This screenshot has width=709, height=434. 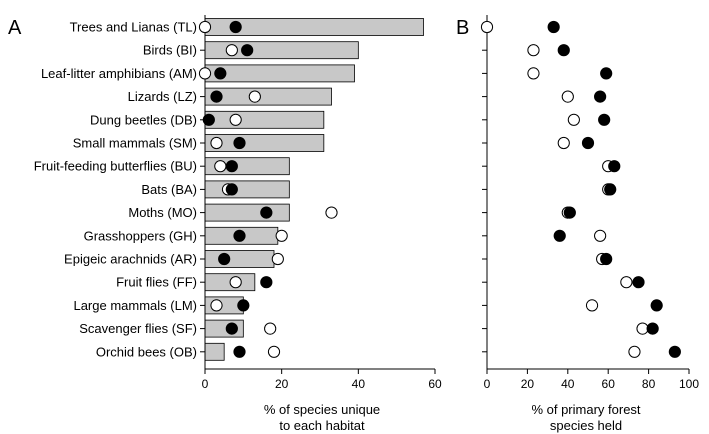 I want to click on x-tick-label-b-2: 40, so click(x=568, y=384).